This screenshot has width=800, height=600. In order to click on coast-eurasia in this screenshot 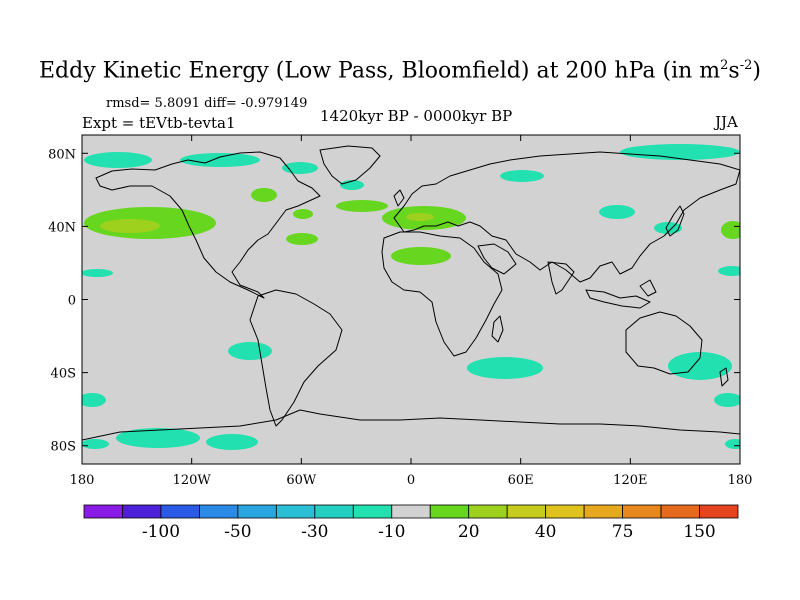, I will do `click(566, 217)`.